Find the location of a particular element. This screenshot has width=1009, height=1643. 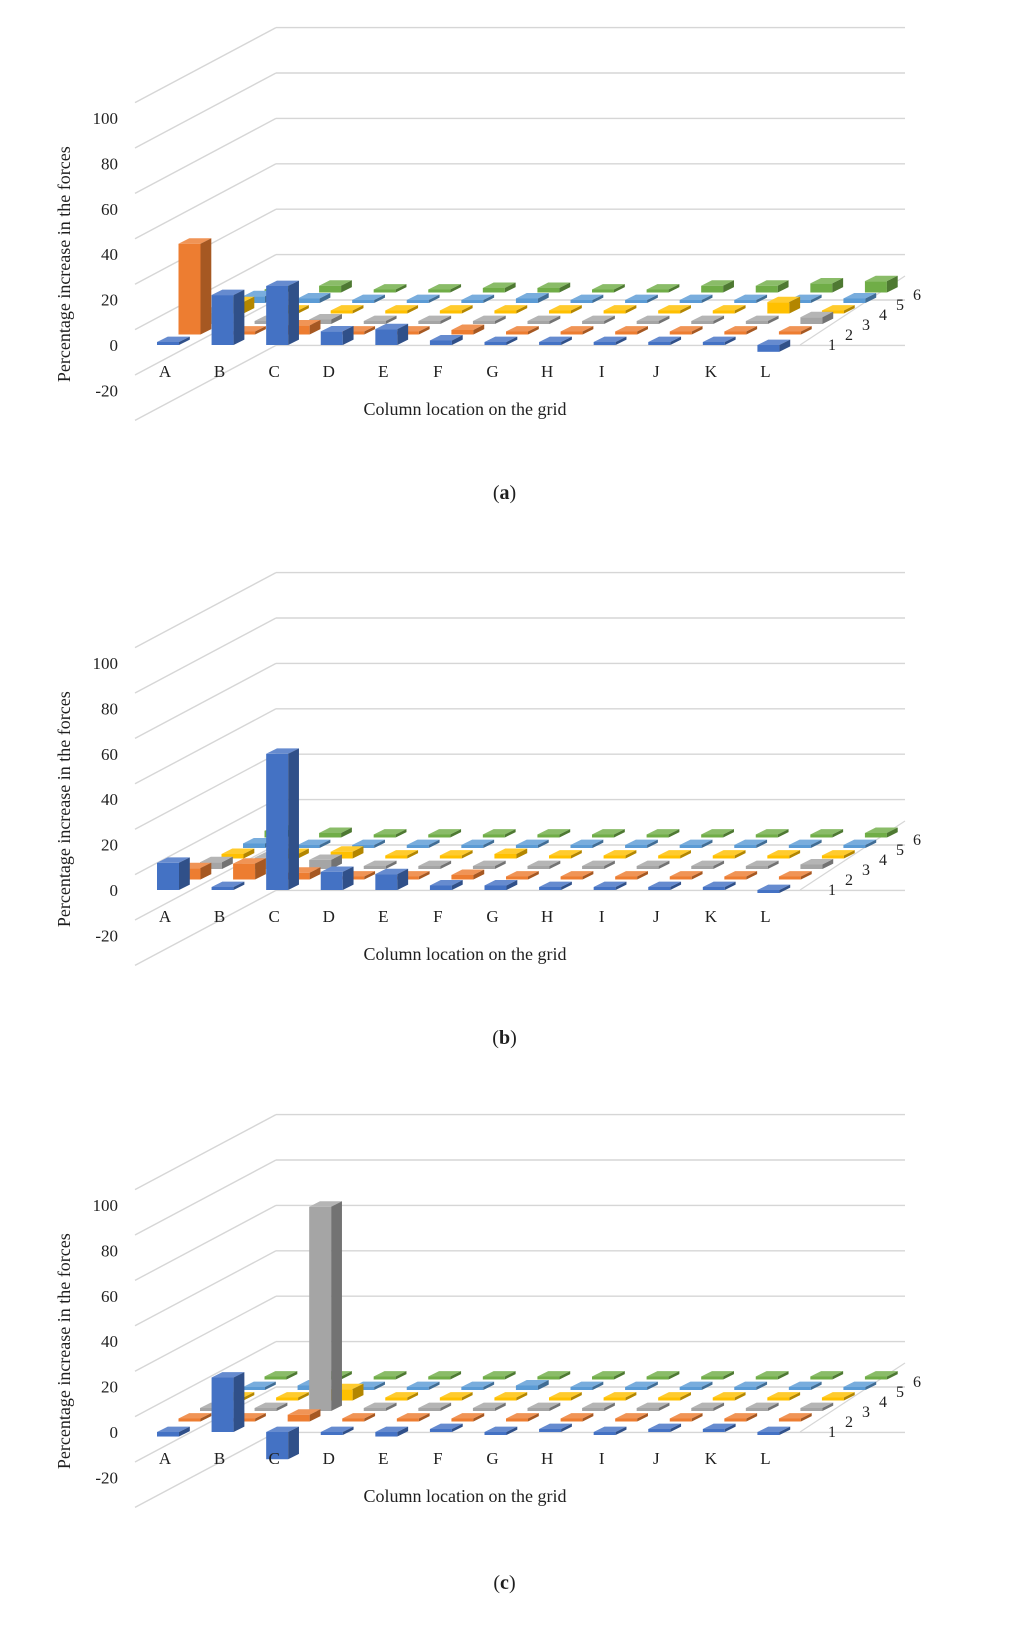

x-tick-label-C: C is located at coordinates (273, 916).